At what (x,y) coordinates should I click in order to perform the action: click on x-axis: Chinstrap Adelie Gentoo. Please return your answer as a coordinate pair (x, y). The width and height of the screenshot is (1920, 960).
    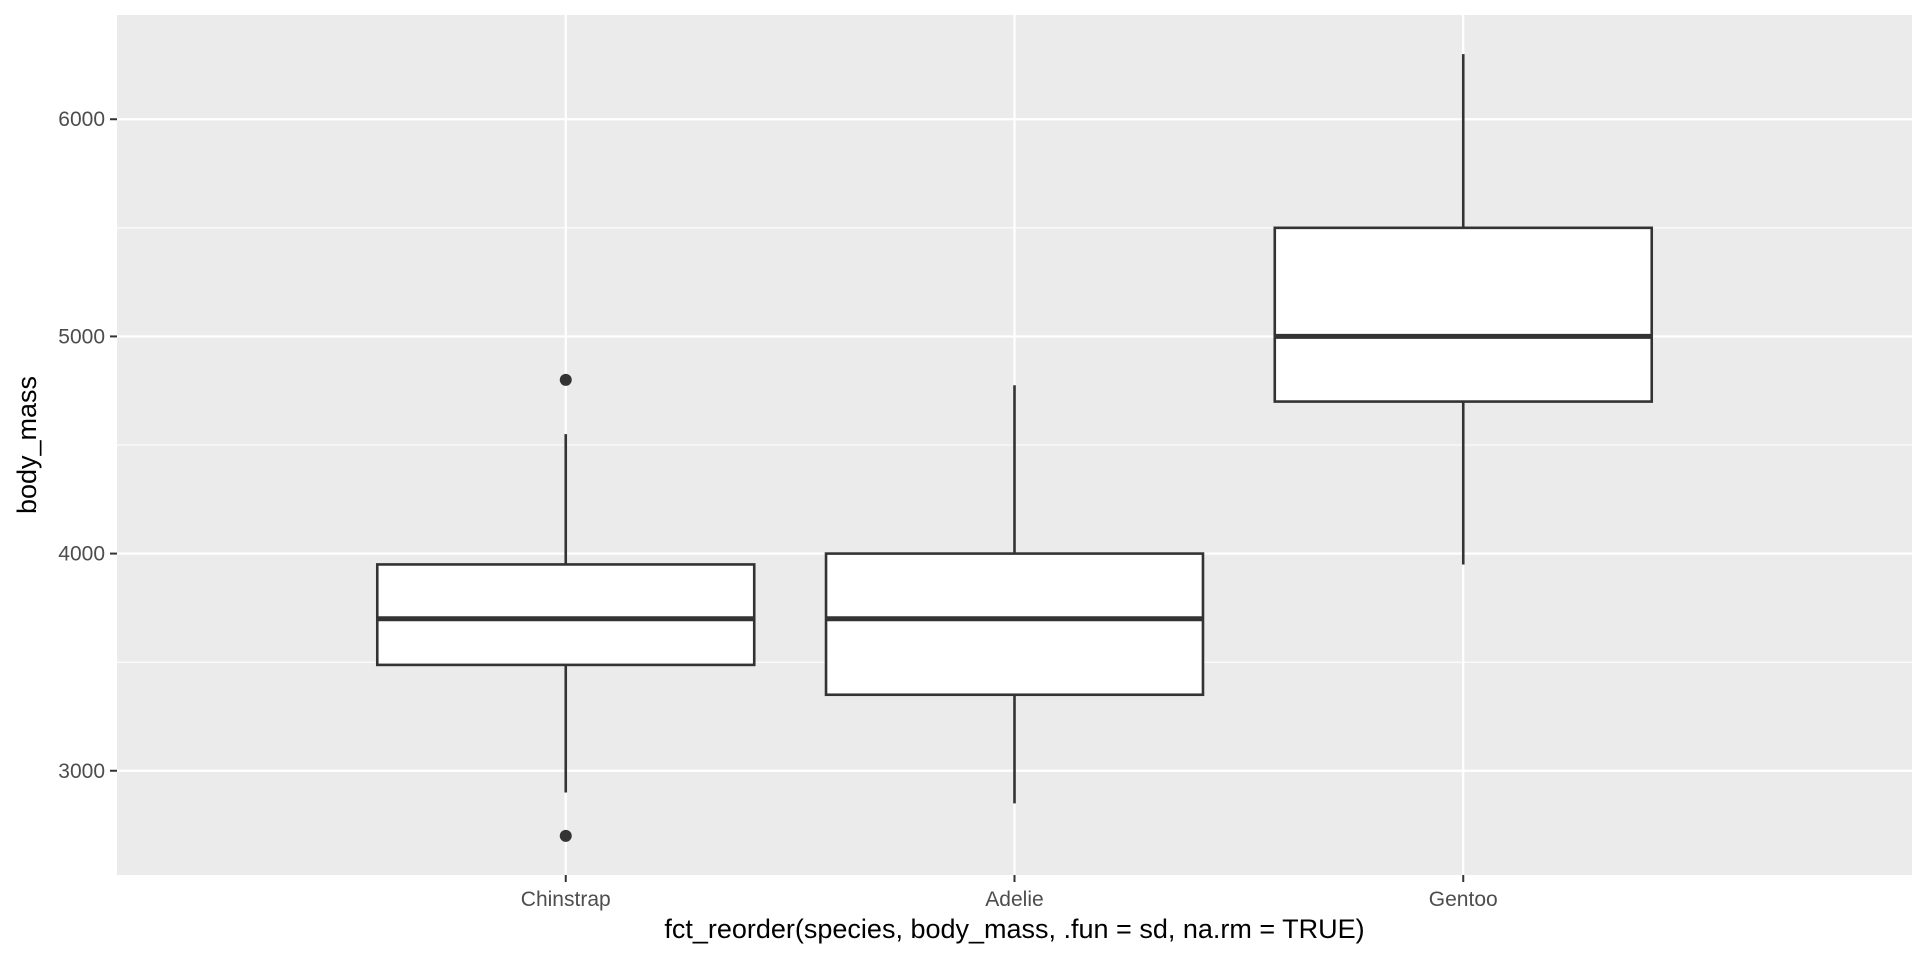
    Looking at the image, I should click on (1009, 893).